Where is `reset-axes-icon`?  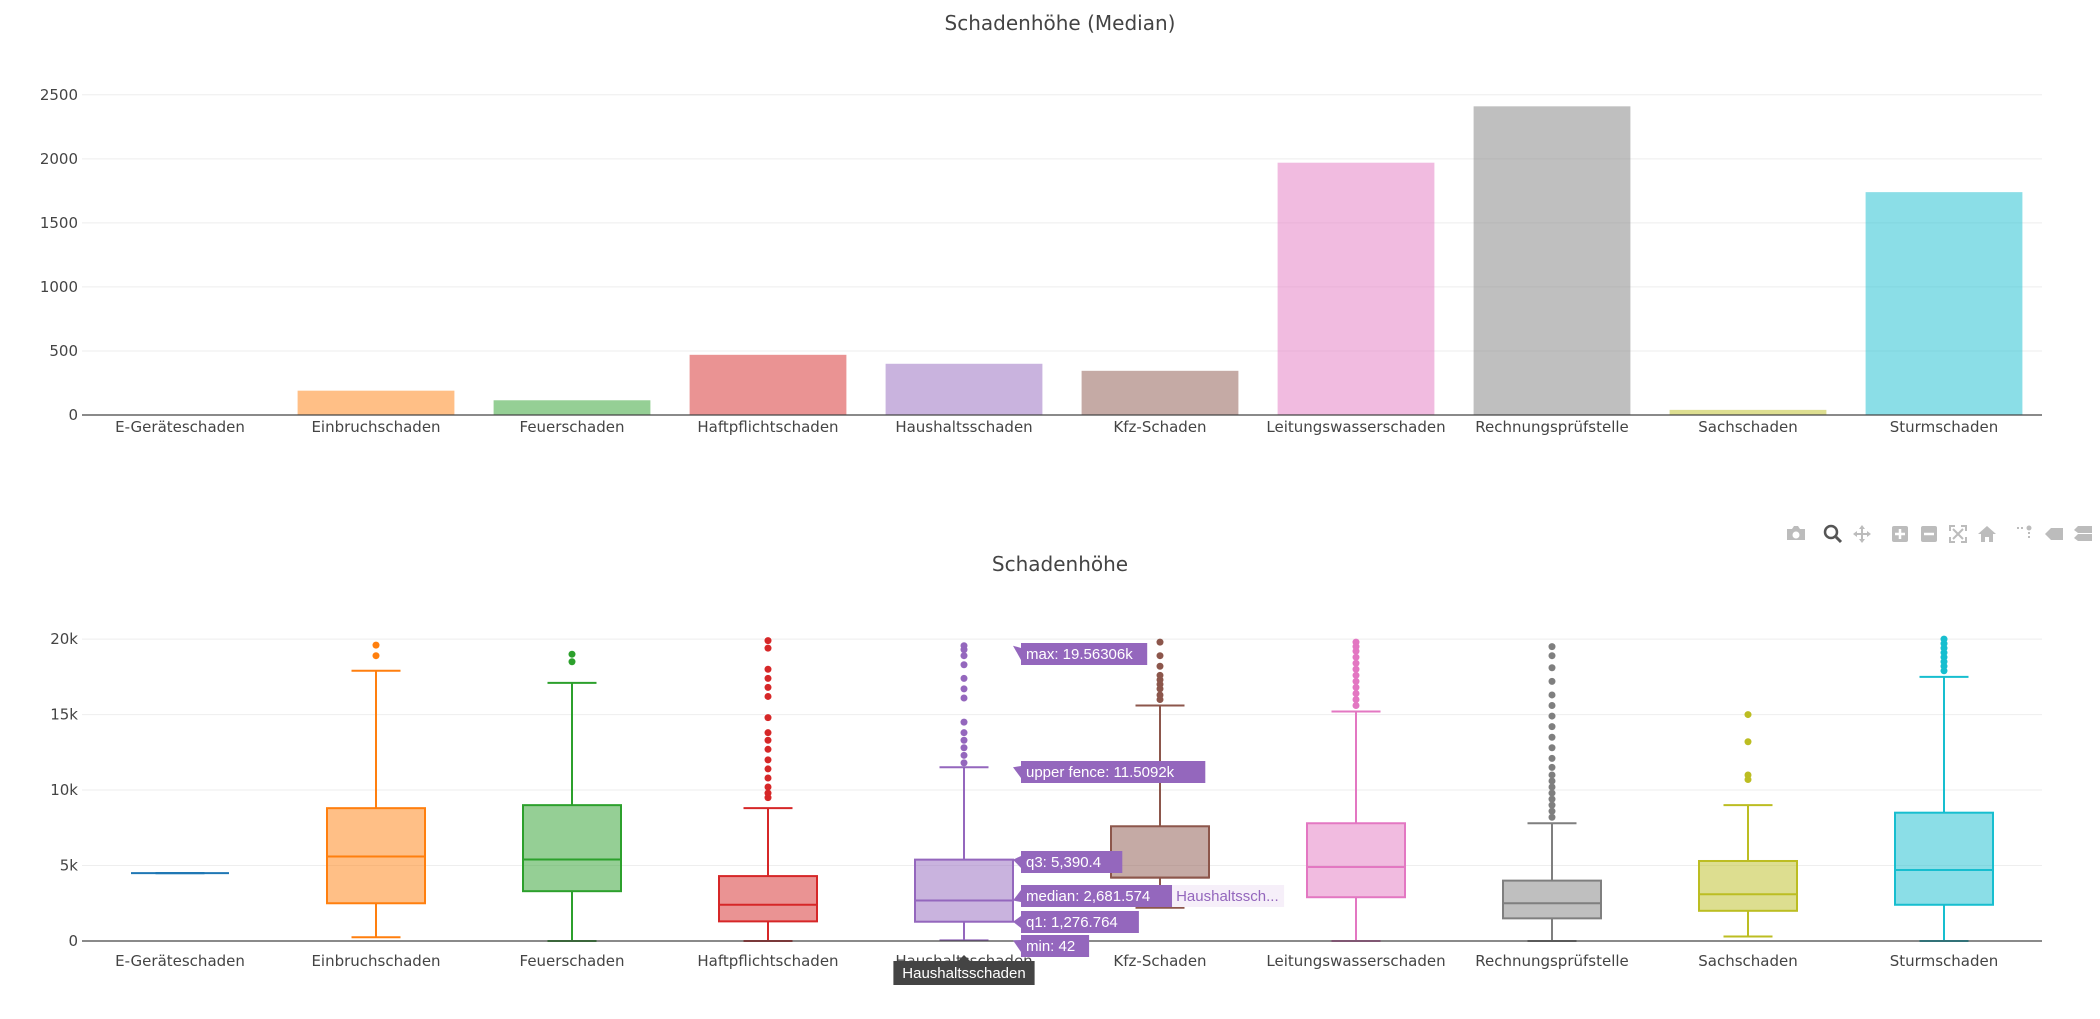
reset-axes-icon is located at coordinates (1987, 534).